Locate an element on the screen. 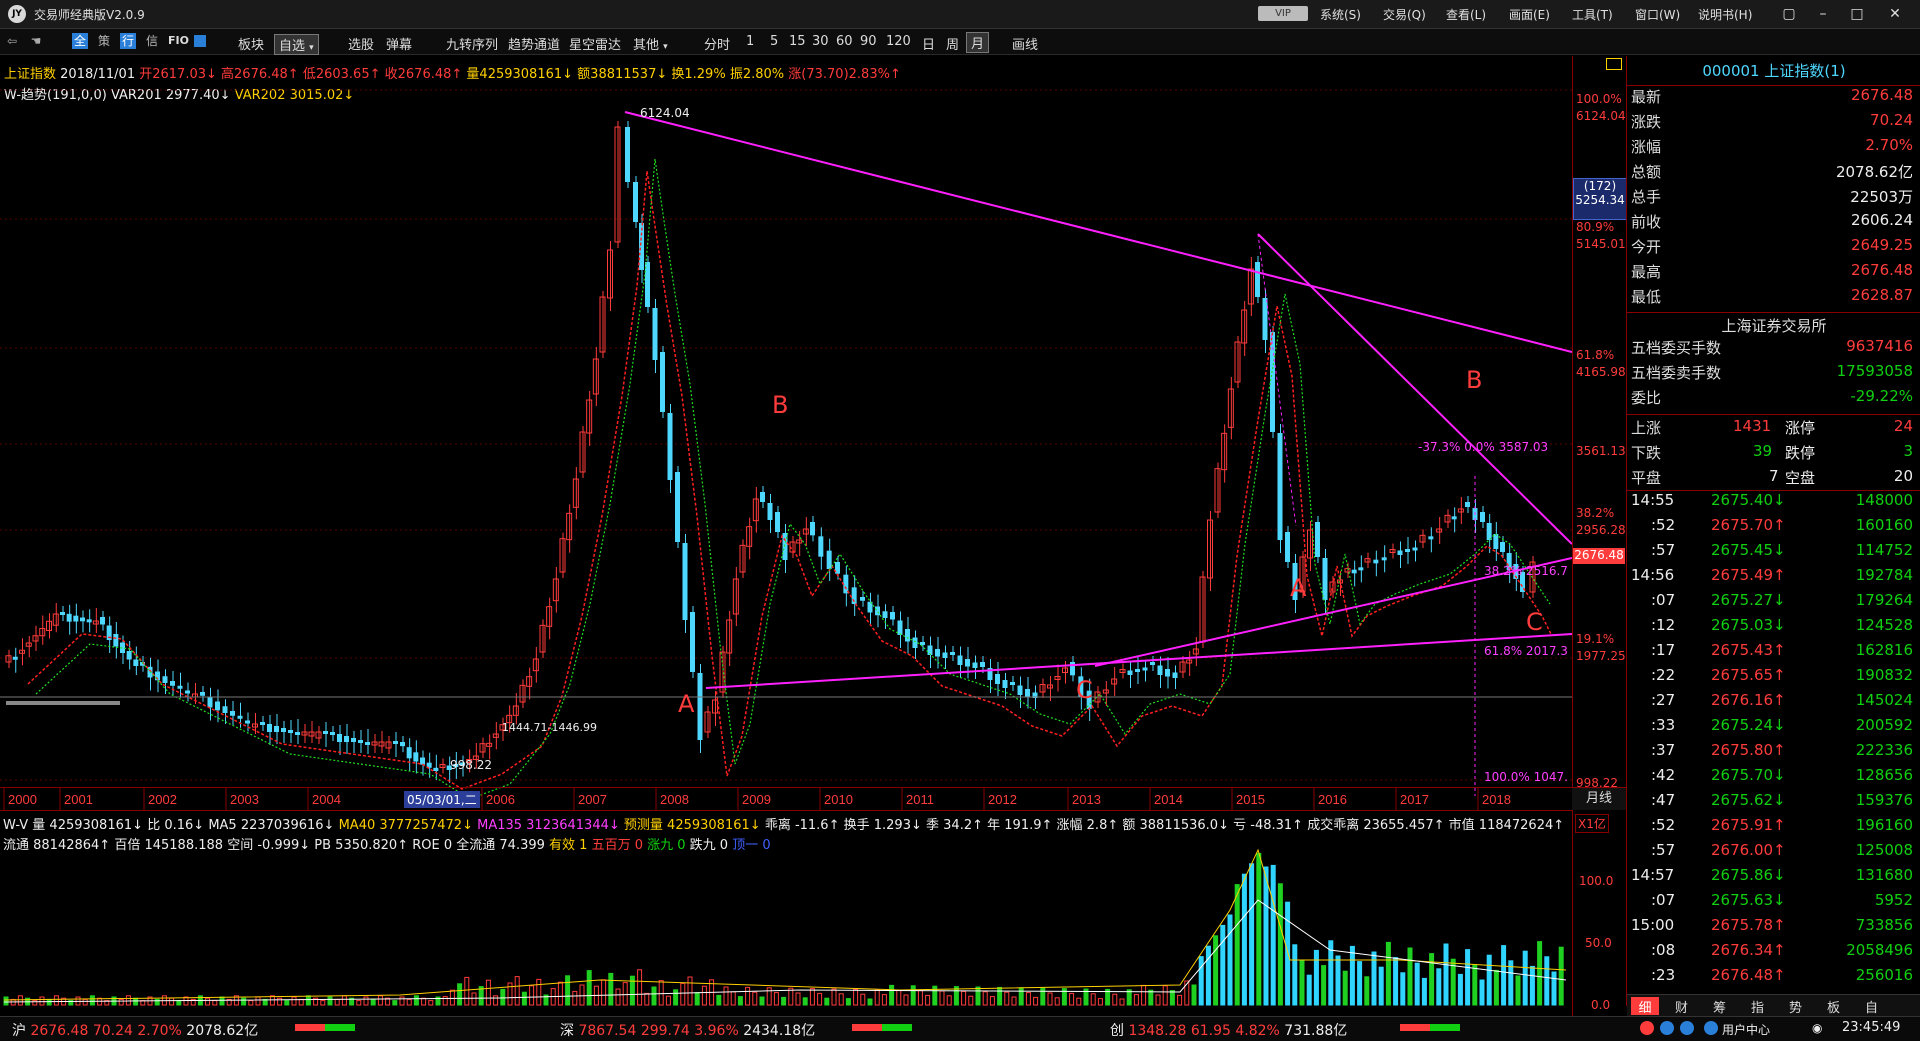  period-120m: 120 is located at coordinates (898, 41).